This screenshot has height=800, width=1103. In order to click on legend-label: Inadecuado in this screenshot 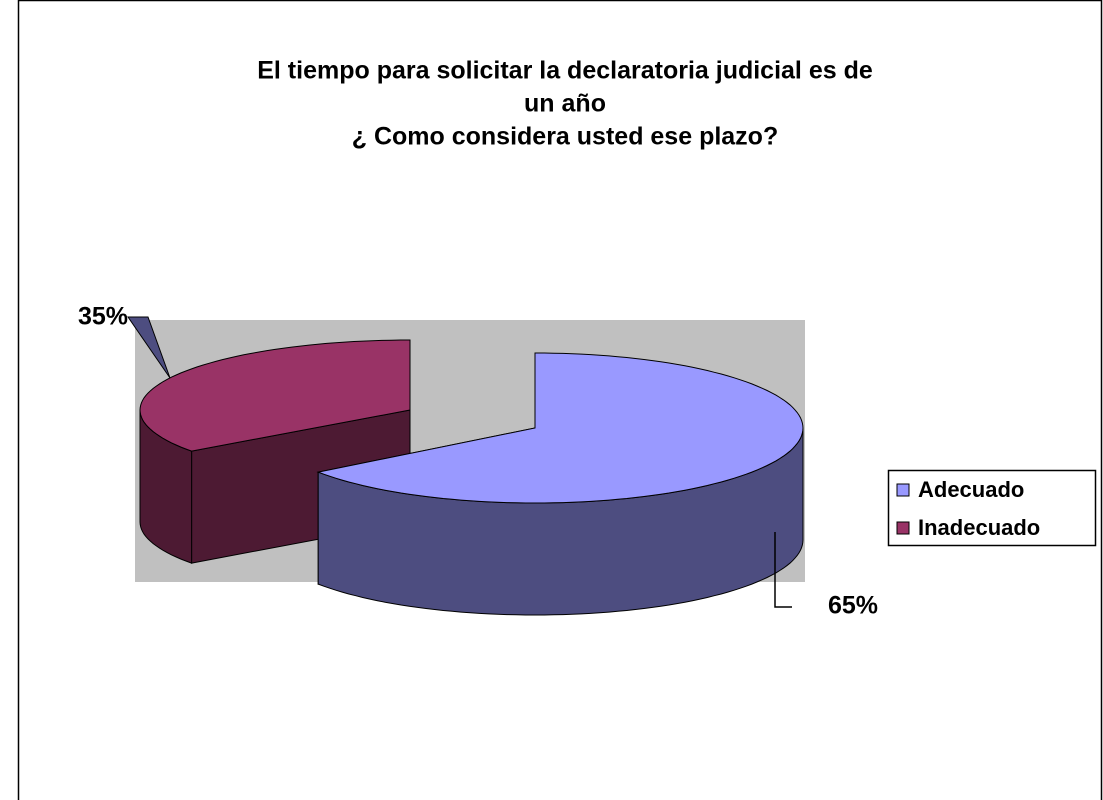, I will do `click(979, 527)`.